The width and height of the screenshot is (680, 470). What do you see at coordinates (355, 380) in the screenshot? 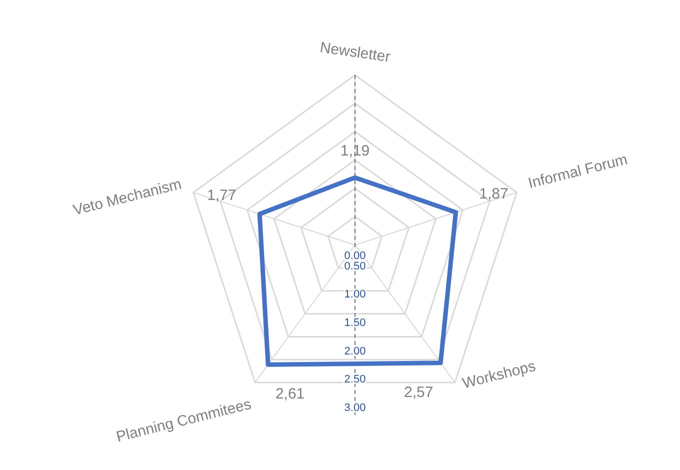
I see `y-tick-label: 2.50` at bounding box center [355, 380].